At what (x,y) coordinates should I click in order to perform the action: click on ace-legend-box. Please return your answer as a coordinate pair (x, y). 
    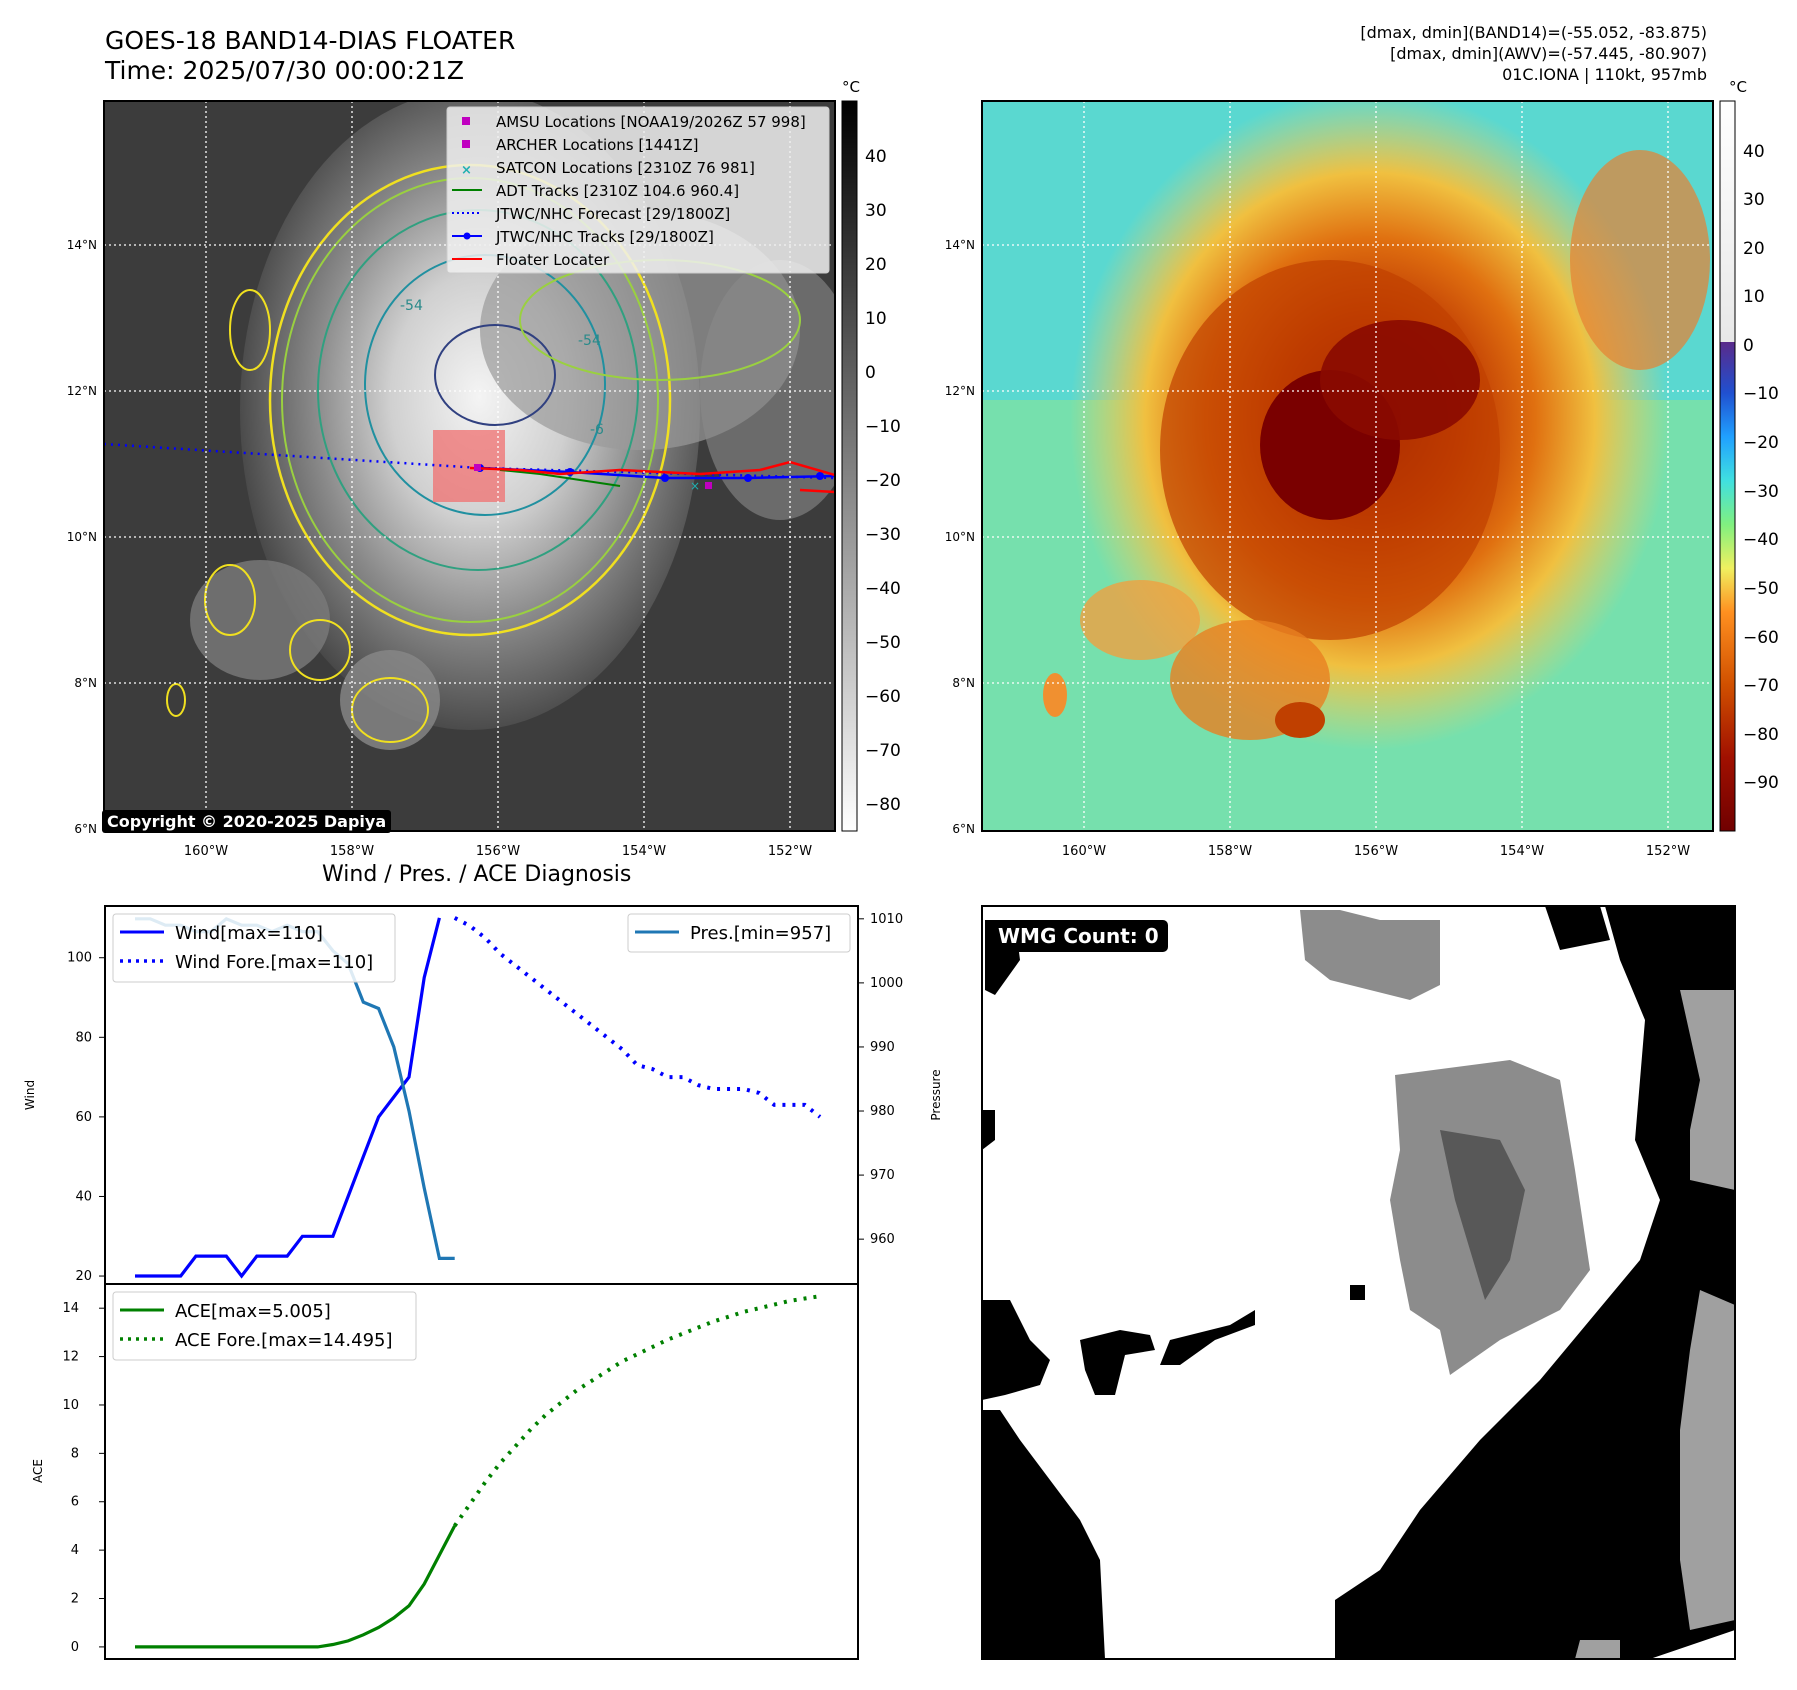
    Looking at the image, I should click on (264, 1326).